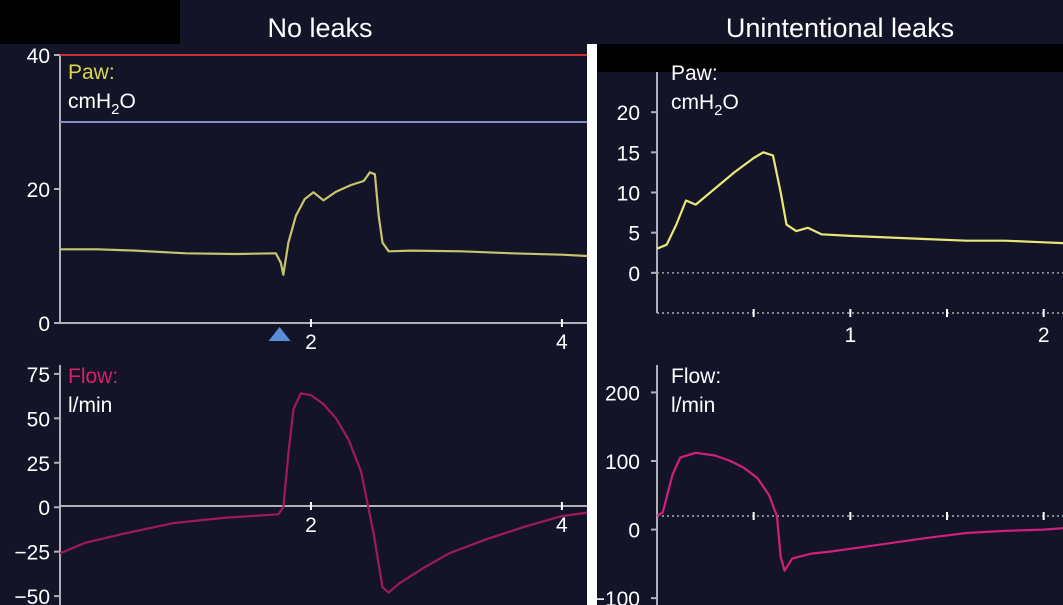 The width and height of the screenshot is (1063, 605). I want to click on trigger-marker, so click(279, 334).